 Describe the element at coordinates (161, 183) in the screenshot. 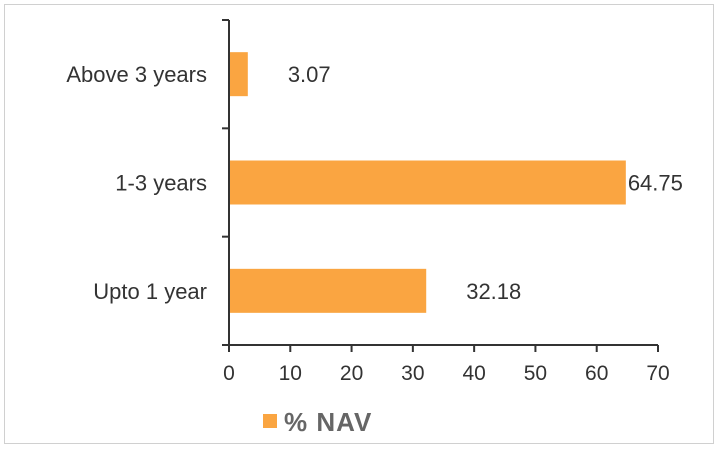

I see `category-label: 1-3 years` at that location.